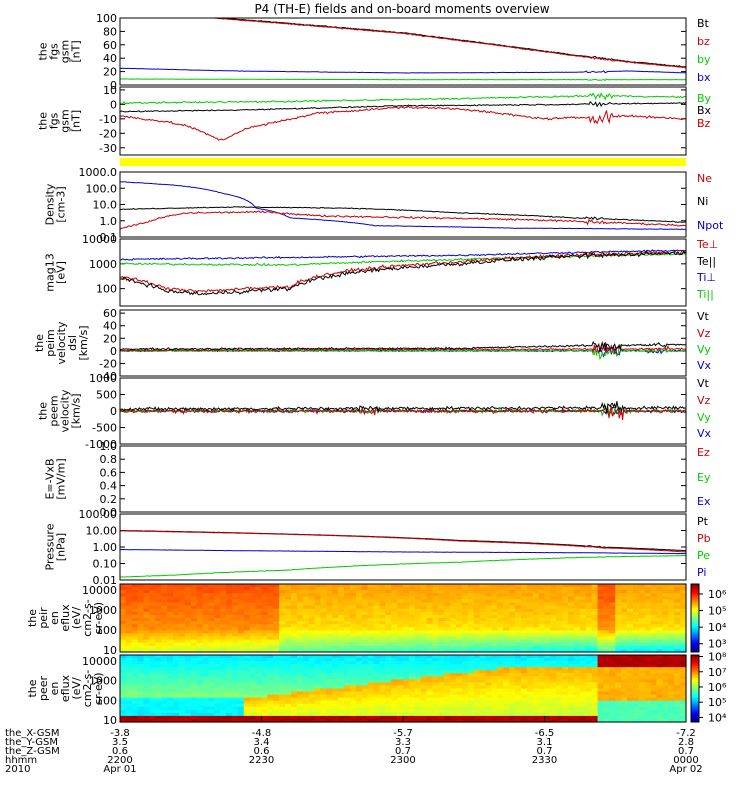 The height and width of the screenshot is (800, 750). Describe the element at coordinates (403, 80) in the screenshot. I see `series-line-0-by` at that location.